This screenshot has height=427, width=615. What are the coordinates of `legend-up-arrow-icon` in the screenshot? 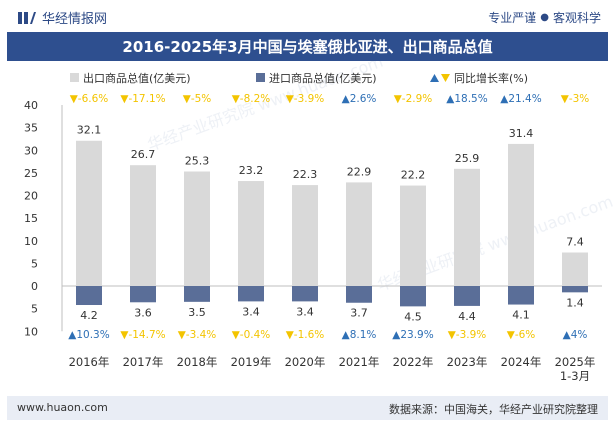 It's located at (434, 78).